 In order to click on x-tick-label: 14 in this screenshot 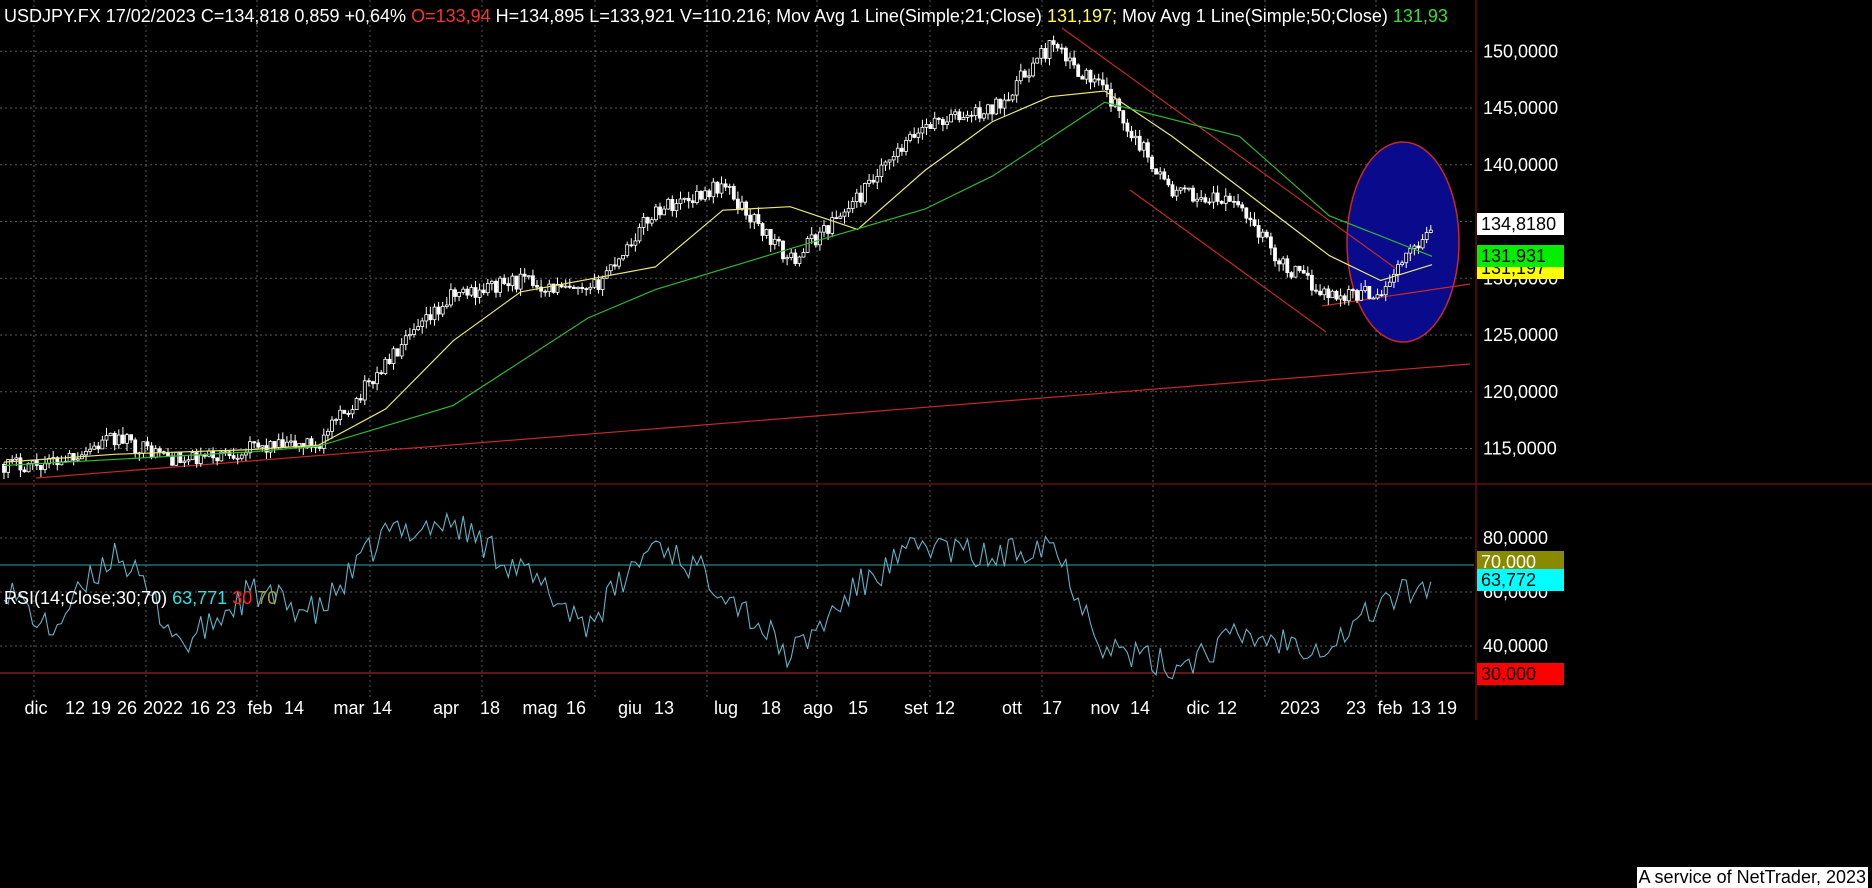, I will do `click(382, 708)`.